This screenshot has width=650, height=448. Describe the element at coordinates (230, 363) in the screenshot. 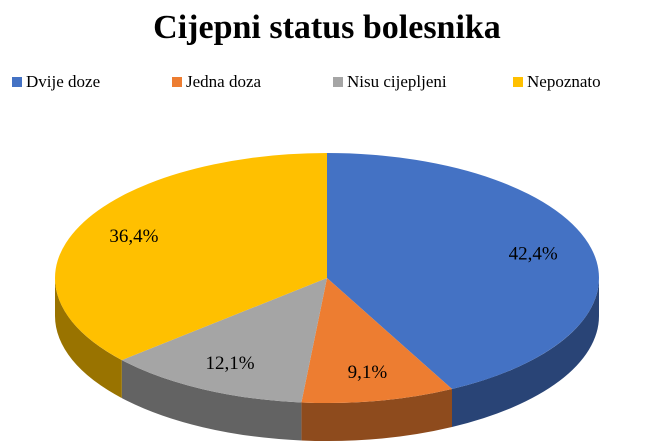

I see `data-label: 12,1%` at that location.